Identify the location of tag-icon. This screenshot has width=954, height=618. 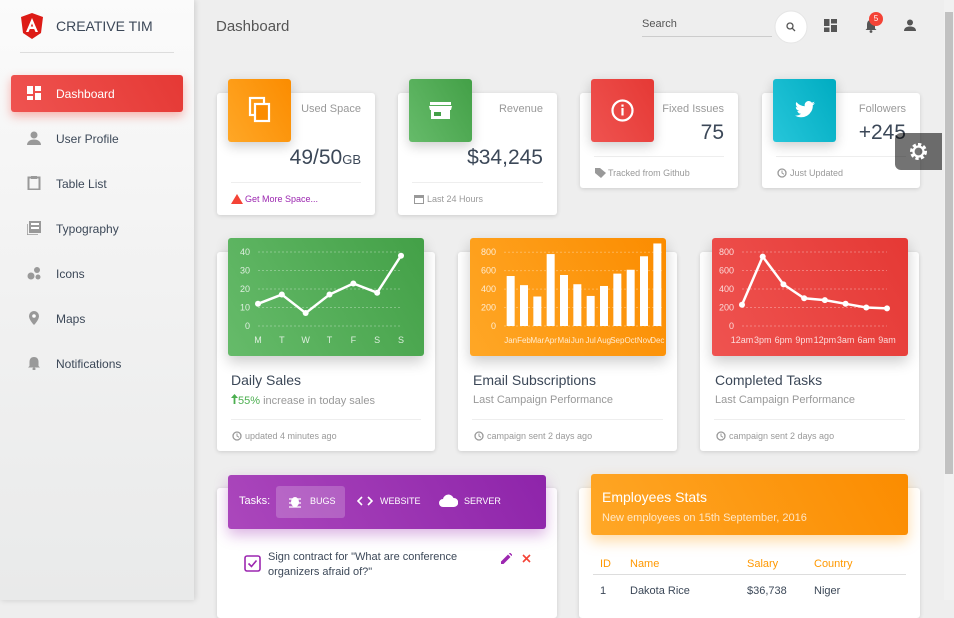
(600, 173).